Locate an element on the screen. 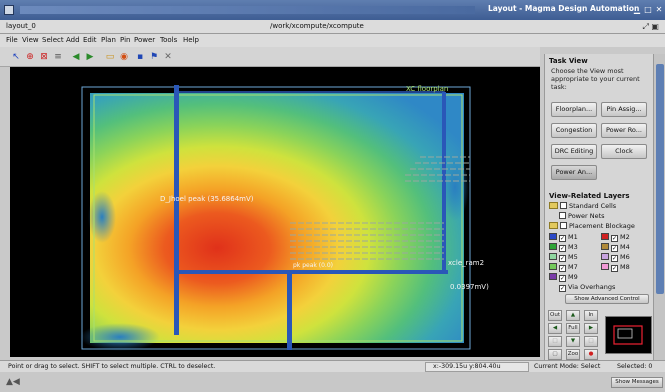 This screenshot has width=665, height=392. minimize-icon: ▁ is located at coordinates (637, 9).